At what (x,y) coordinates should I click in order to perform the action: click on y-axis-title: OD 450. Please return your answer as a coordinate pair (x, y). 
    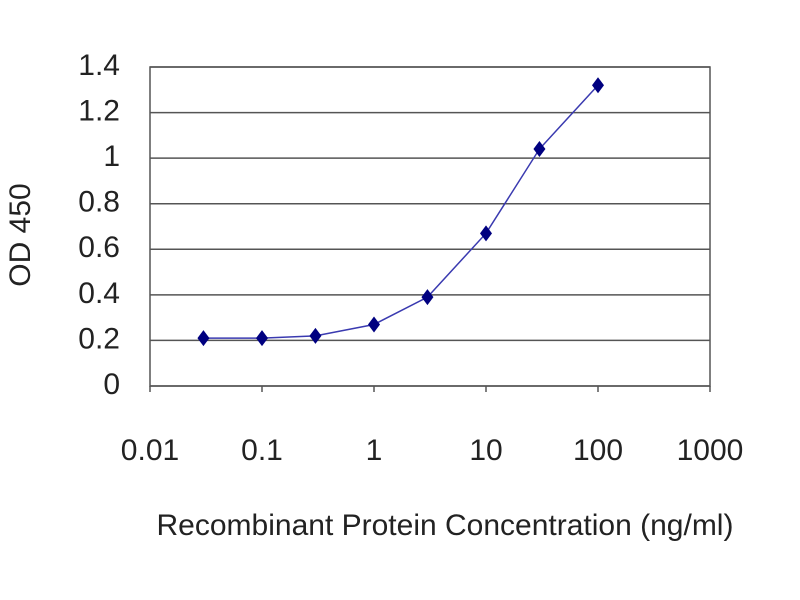
    Looking at the image, I should click on (20, 234).